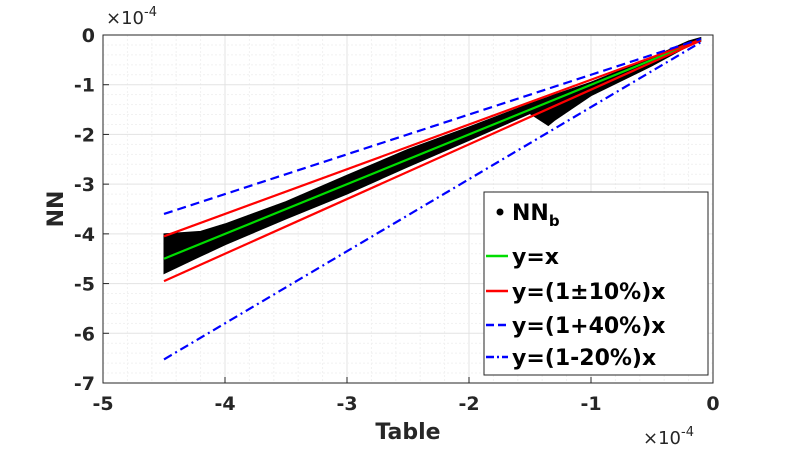  Describe the element at coordinates (346, 404) in the screenshot. I see `x-tick-label: -3` at that location.